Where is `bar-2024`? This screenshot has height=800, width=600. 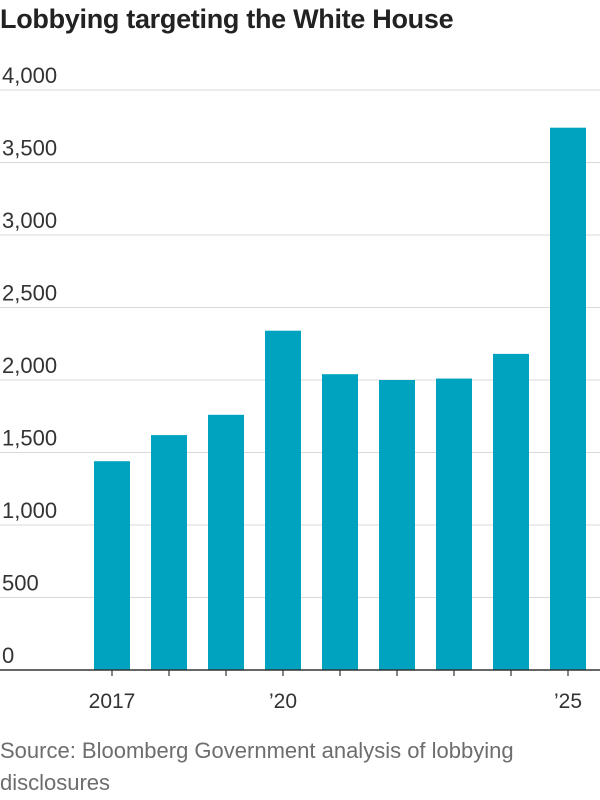
bar-2024 is located at coordinates (511, 511).